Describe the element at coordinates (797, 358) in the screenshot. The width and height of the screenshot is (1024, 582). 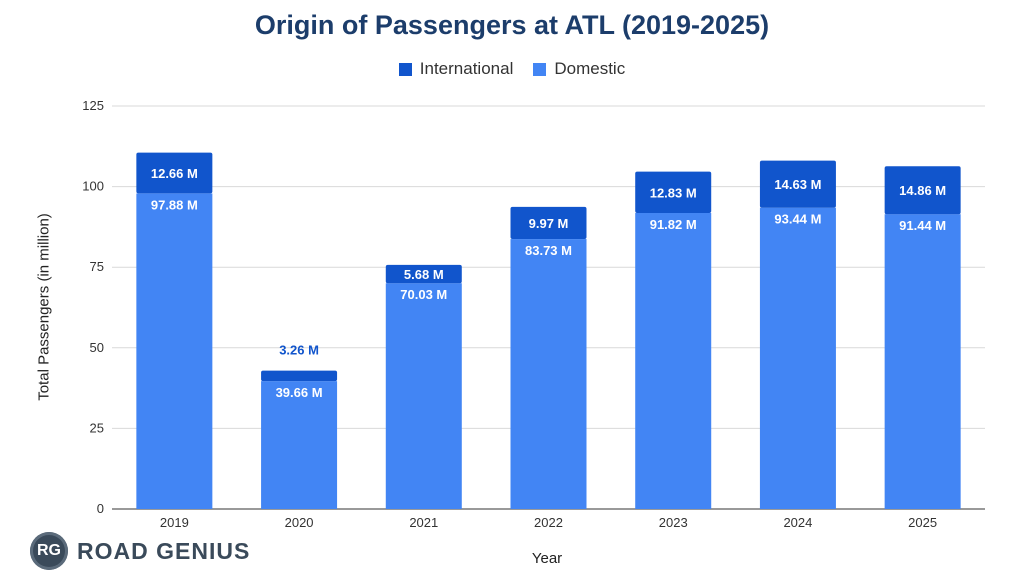
I see `bar-domestic-2024` at that location.